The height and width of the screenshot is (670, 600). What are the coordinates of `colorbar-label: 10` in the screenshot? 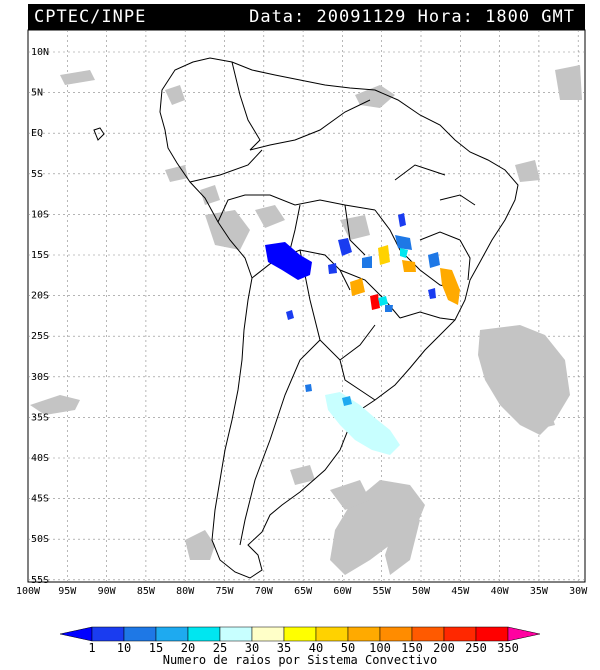 It's located at (124, 648).